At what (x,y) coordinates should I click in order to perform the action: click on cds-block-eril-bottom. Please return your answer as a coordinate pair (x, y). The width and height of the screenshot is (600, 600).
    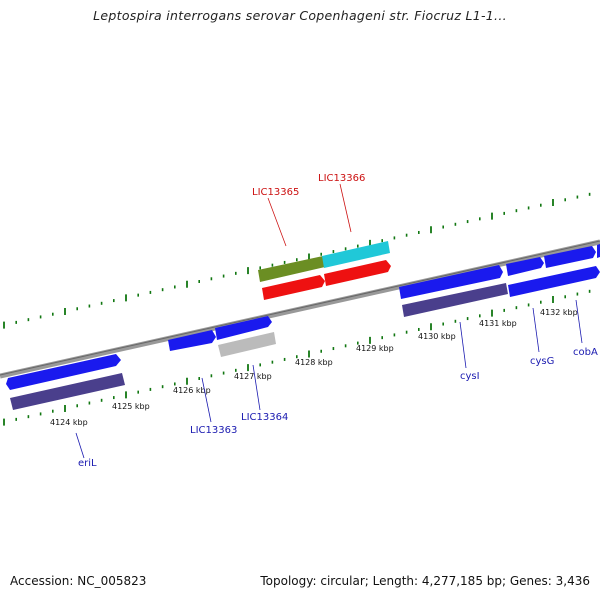
    Looking at the image, I should click on (67, 391).